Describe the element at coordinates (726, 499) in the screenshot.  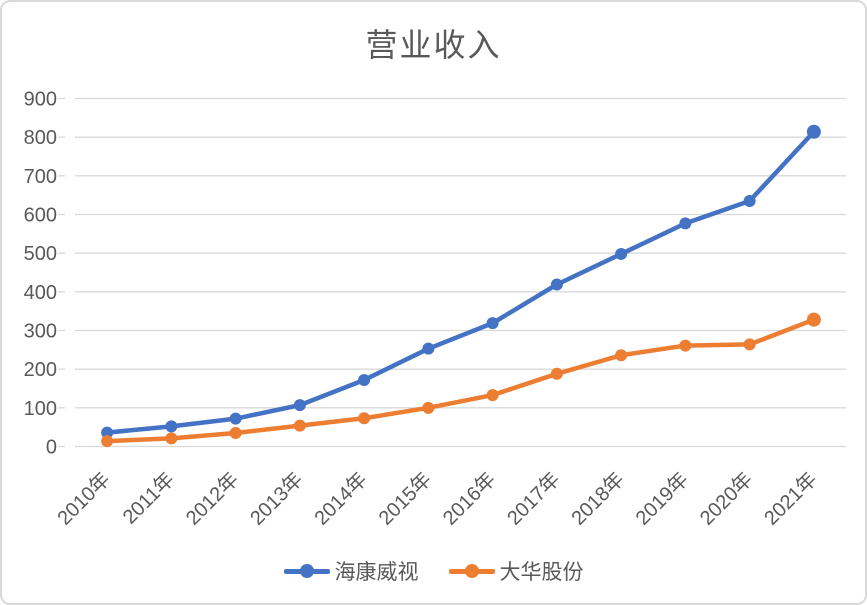
I see `svg-text: 2020年` at that location.